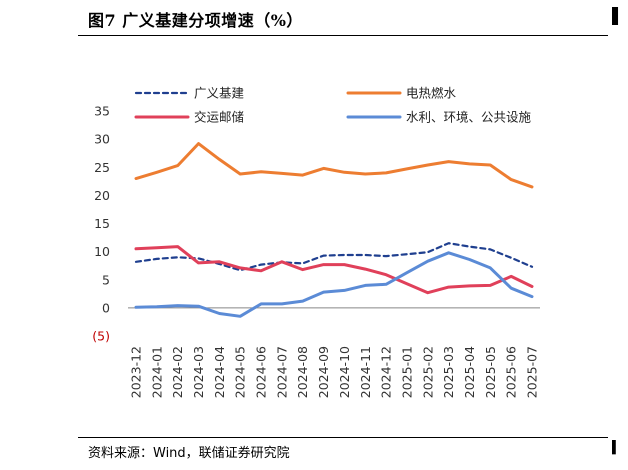 This screenshot has height=470, width=628. Describe the element at coordinates (469, 117) in the screenshot. I see `legend-label: 水利、环境、公共设施` at that location.